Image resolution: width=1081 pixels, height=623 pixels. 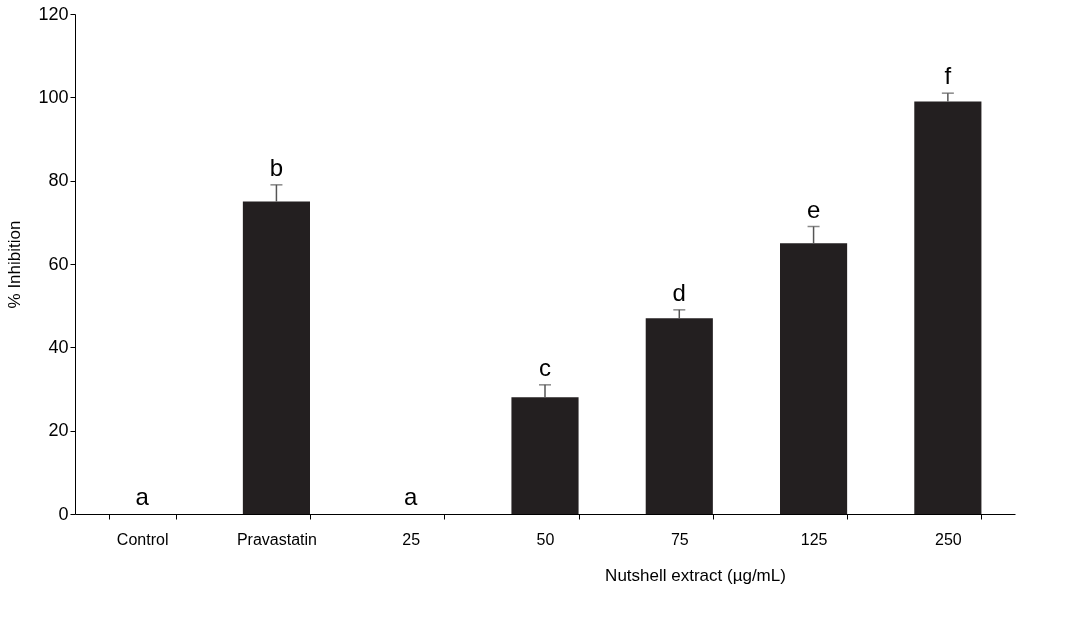 I want to click on y-tick-label: 20, so click(x=58, y=430).